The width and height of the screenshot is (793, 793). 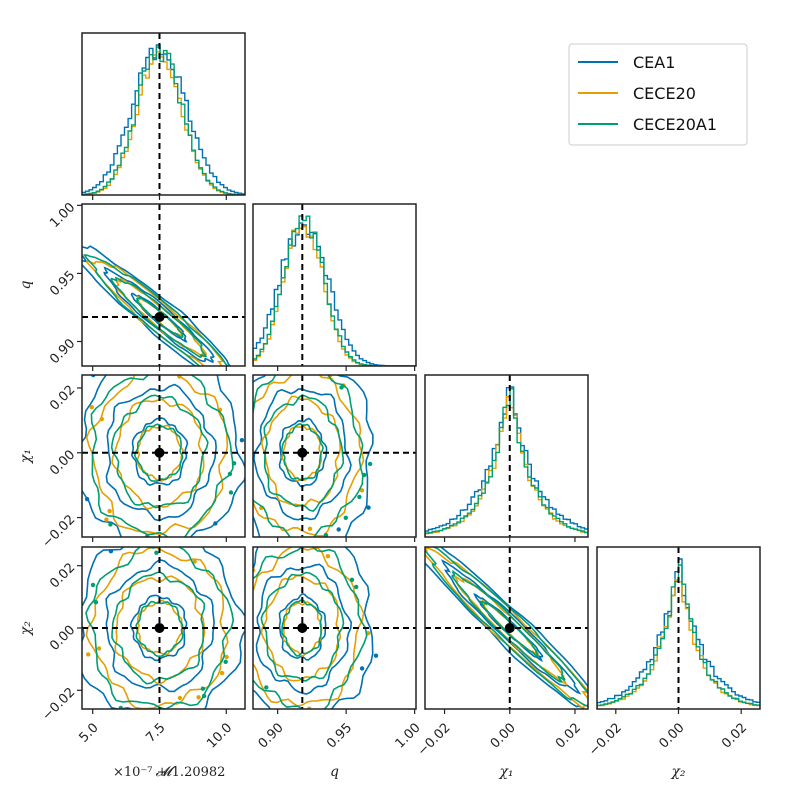 What do you see at coordinates (339, 735) in the screenshot?
I see `x-tick-label-q: 0.95` at bounding box center [339, 735].